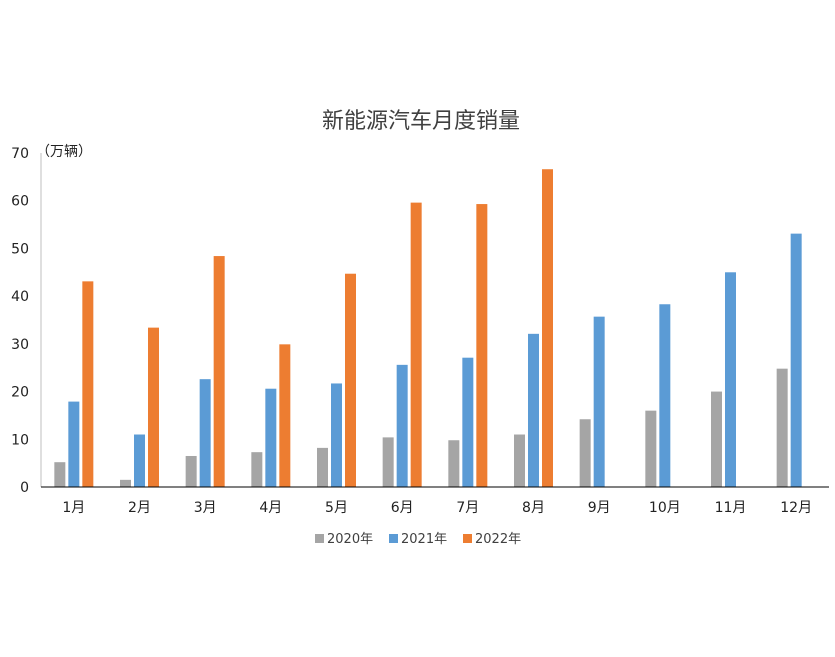 This screenshot has width=835, height=657. I want to click on x-tick-label: 6月, so click(402, 508).